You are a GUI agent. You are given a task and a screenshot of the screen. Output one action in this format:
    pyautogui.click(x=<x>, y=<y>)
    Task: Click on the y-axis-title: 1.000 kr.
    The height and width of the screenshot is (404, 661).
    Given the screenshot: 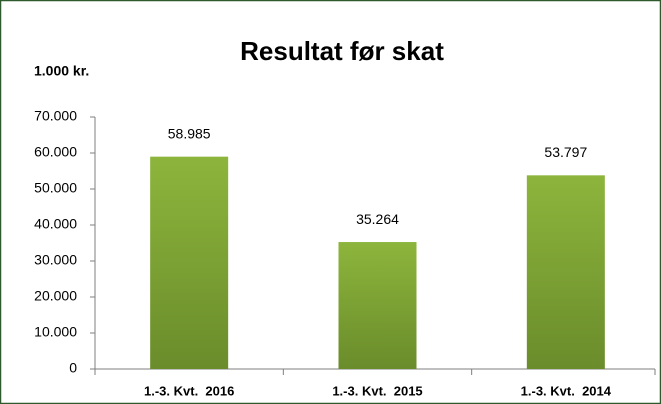 What is the action you would take?
    pyautogui.click(x=61, y=71)
    